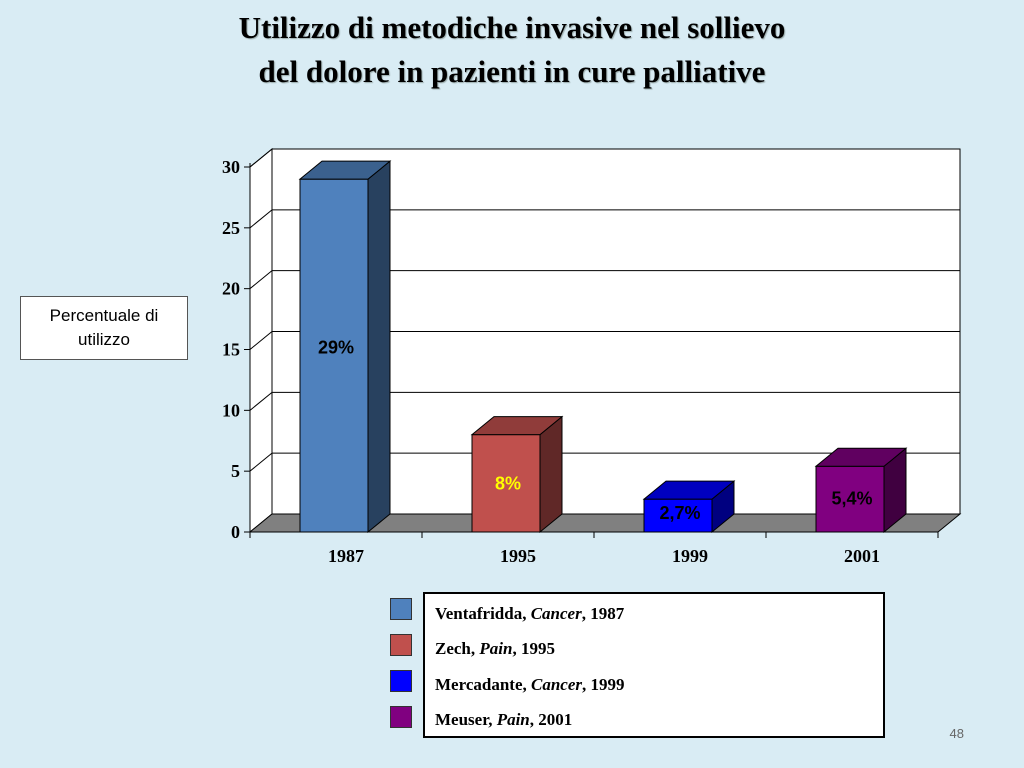 This screenshot has width=1024, height=768. What do you see at coordinates (104, 328) in the screenshot?
I see `y-axis-label: Percentuale di utilizzo` at bounding box center [104, 328].